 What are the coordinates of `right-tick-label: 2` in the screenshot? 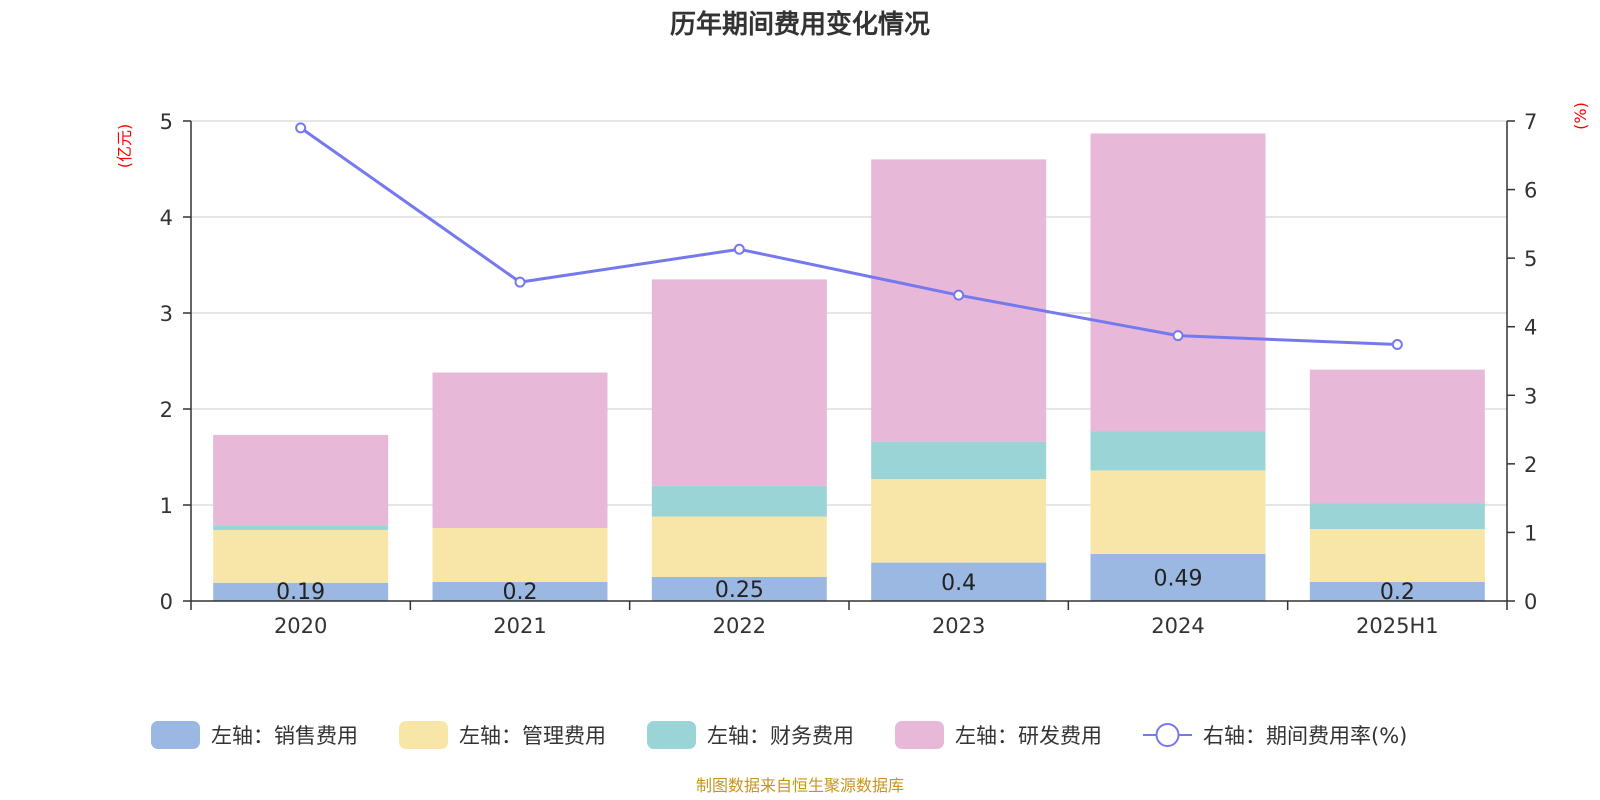 It's located at (1530, 465).